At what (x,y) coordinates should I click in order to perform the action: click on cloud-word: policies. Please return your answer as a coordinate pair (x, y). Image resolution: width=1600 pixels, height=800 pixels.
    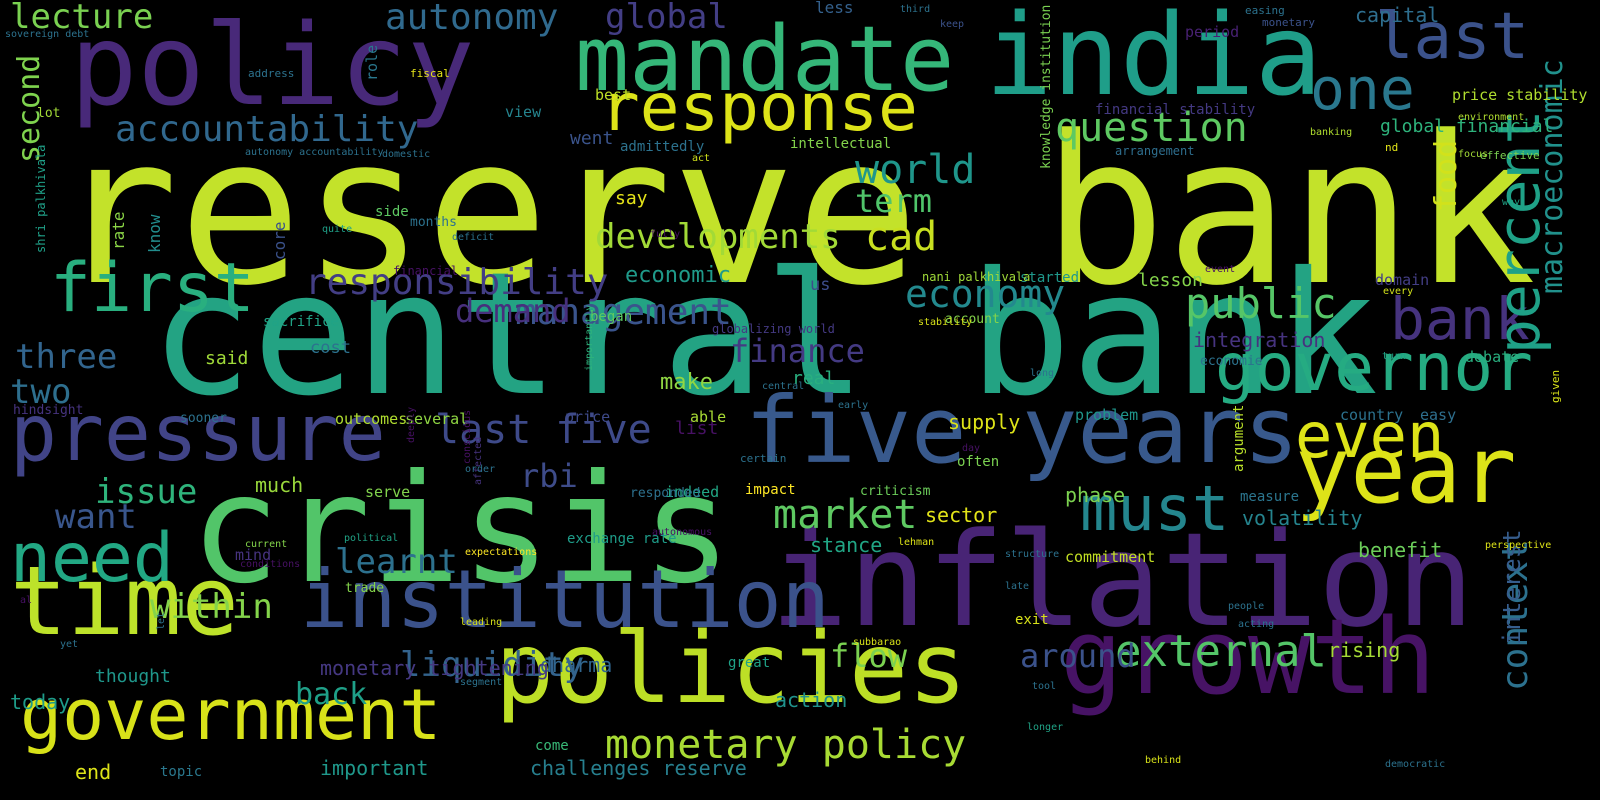
    Looking at the image, I should click on (731, 669).